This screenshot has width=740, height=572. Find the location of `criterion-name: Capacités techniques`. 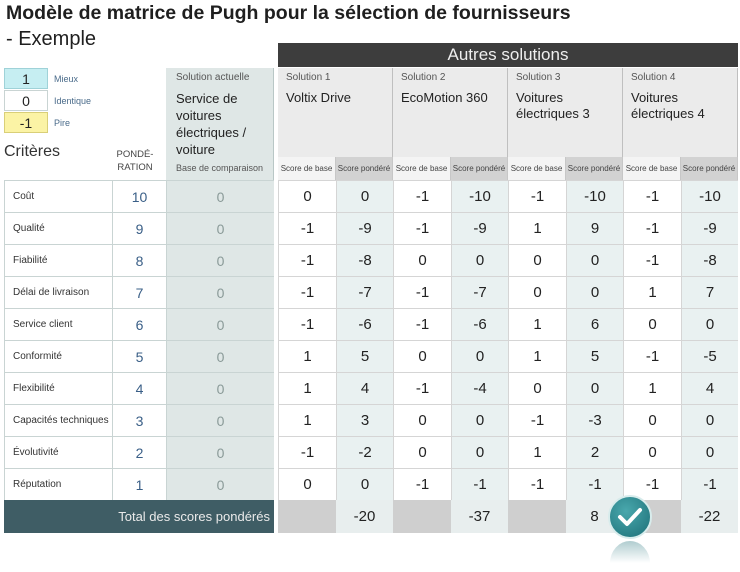

criterion-name: Capacités techniques is located at coordinates (58, 420).